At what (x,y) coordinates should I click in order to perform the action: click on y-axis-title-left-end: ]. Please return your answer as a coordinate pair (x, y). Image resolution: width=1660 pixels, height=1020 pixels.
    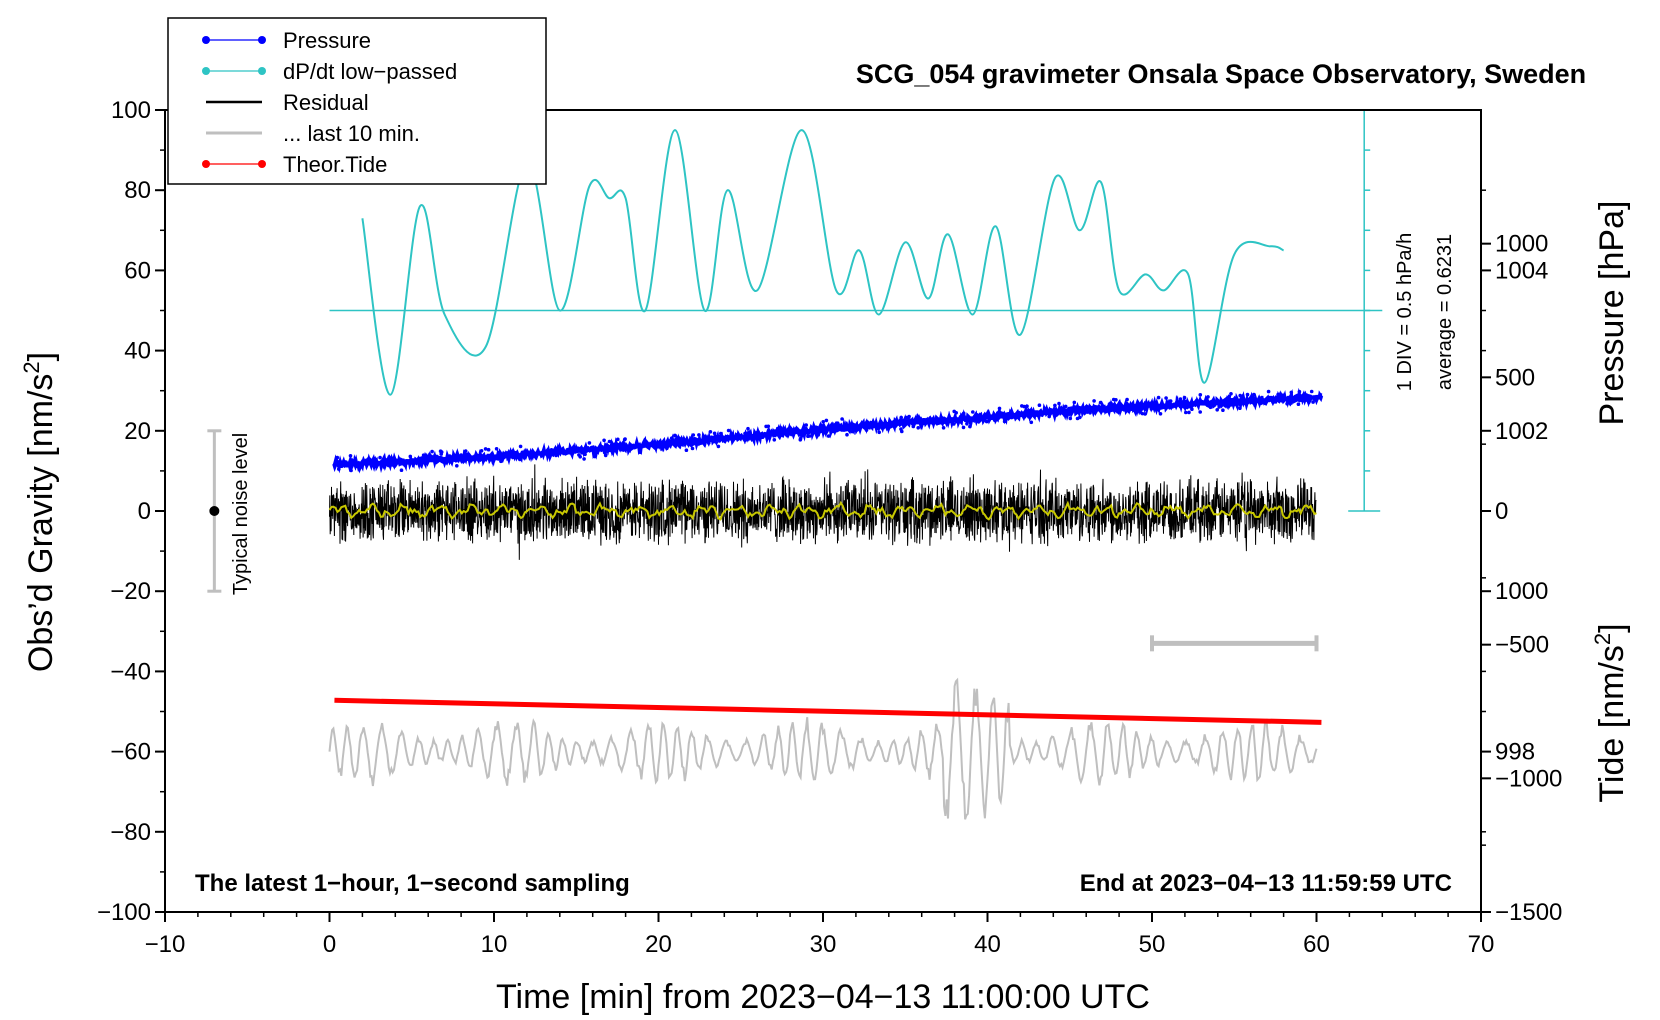
    Looking at the image, I should click on (41, 356).